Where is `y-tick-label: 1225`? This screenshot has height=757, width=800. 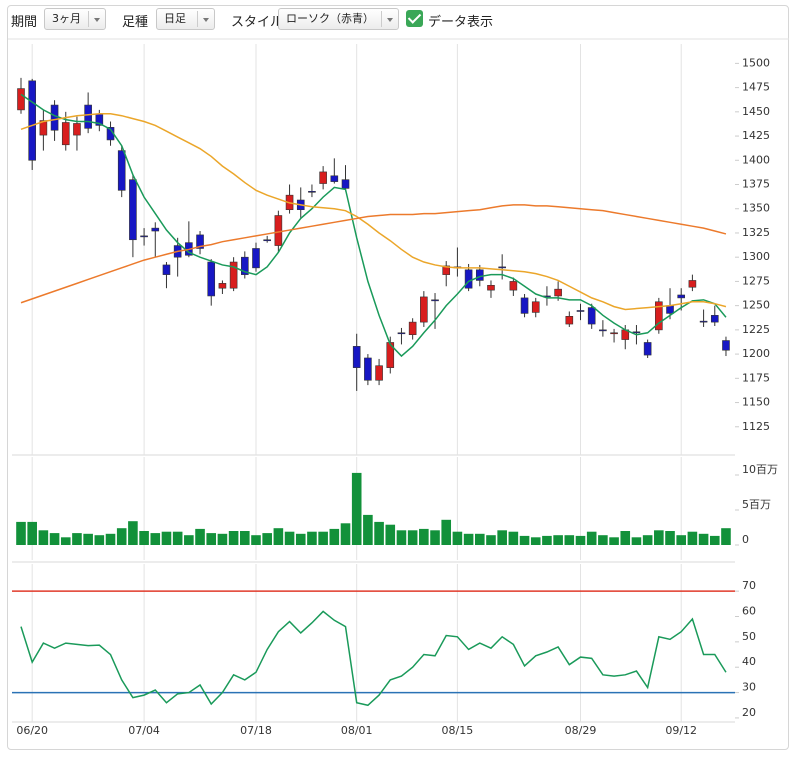 y-tick-label: 1225 is located at coordinates (756, 329).